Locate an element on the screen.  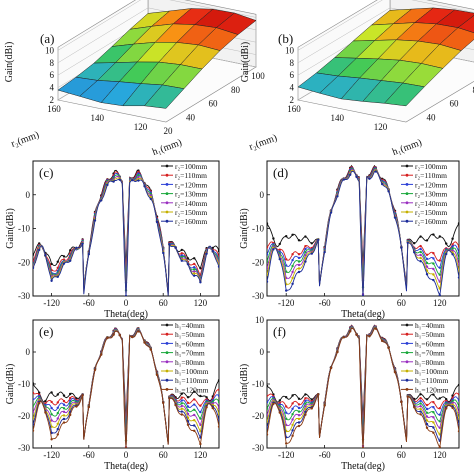
h1-tick-label: 40 is located at coordinates (191, 117).